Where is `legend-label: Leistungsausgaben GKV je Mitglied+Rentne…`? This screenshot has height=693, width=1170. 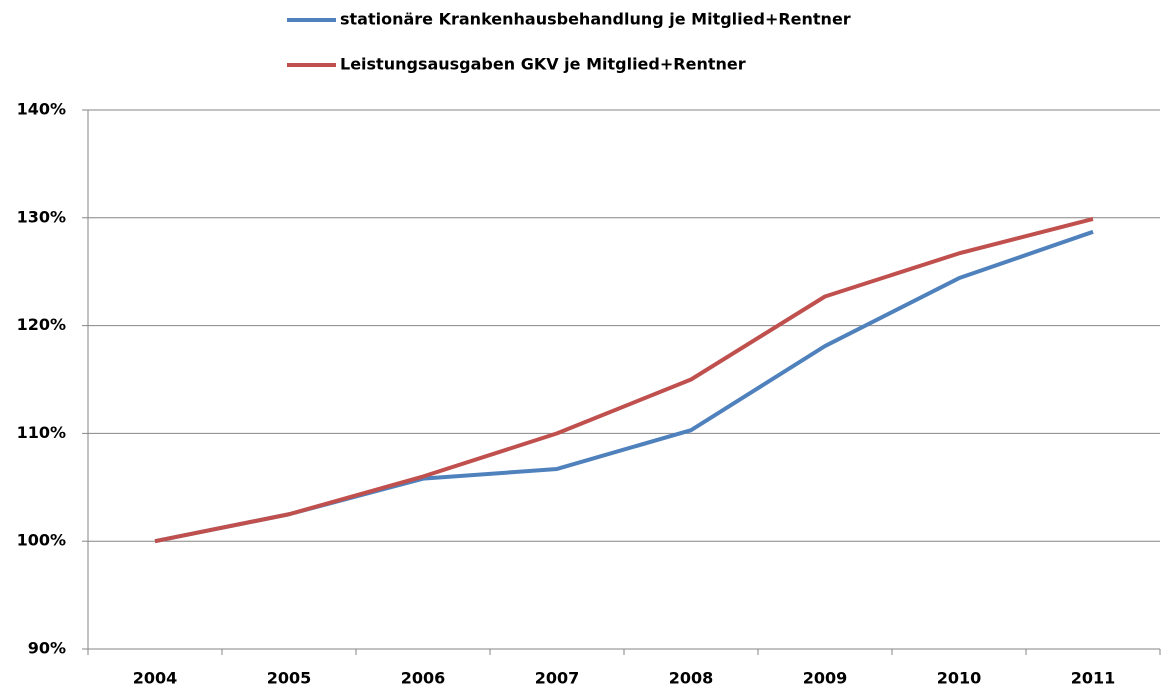
legend-label: Leistungsausgaben GKV je Mitglied+Rentne… is located at coordinates (543, 64).